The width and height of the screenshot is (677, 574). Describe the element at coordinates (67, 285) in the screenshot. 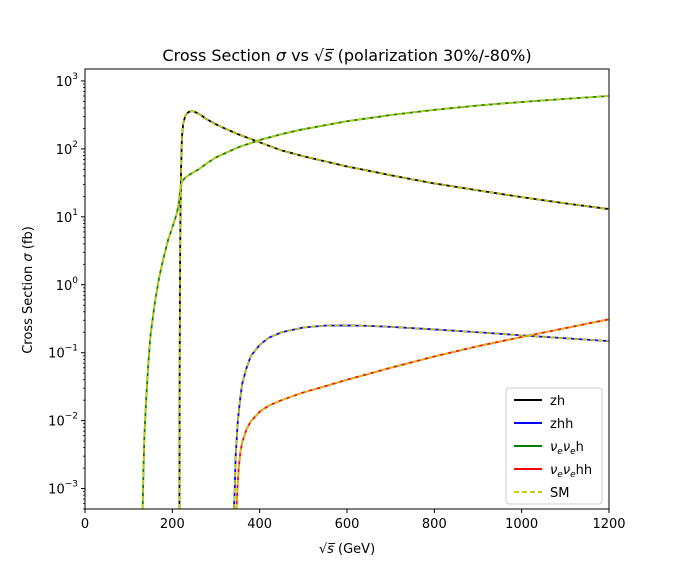

I see `y-tick-label: 10⁰` at that location.